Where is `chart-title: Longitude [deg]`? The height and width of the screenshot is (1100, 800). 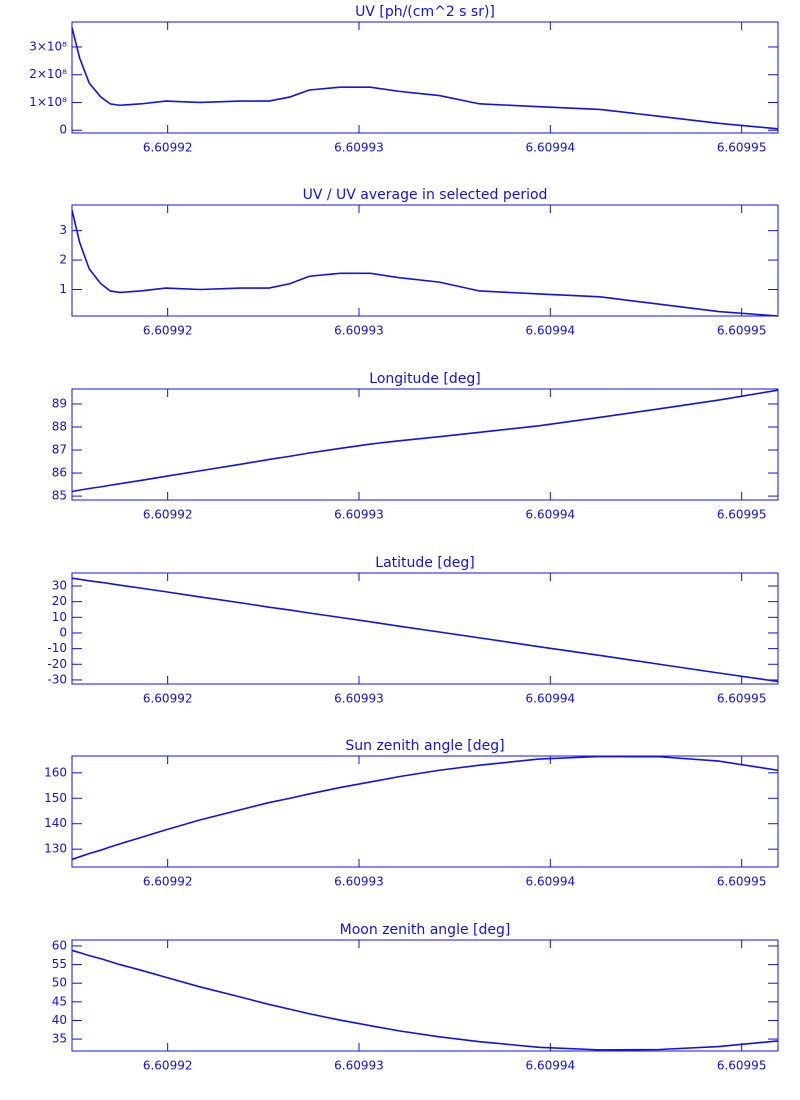 chart-title: Longitude [deg] is located at coordinates (424, 379).